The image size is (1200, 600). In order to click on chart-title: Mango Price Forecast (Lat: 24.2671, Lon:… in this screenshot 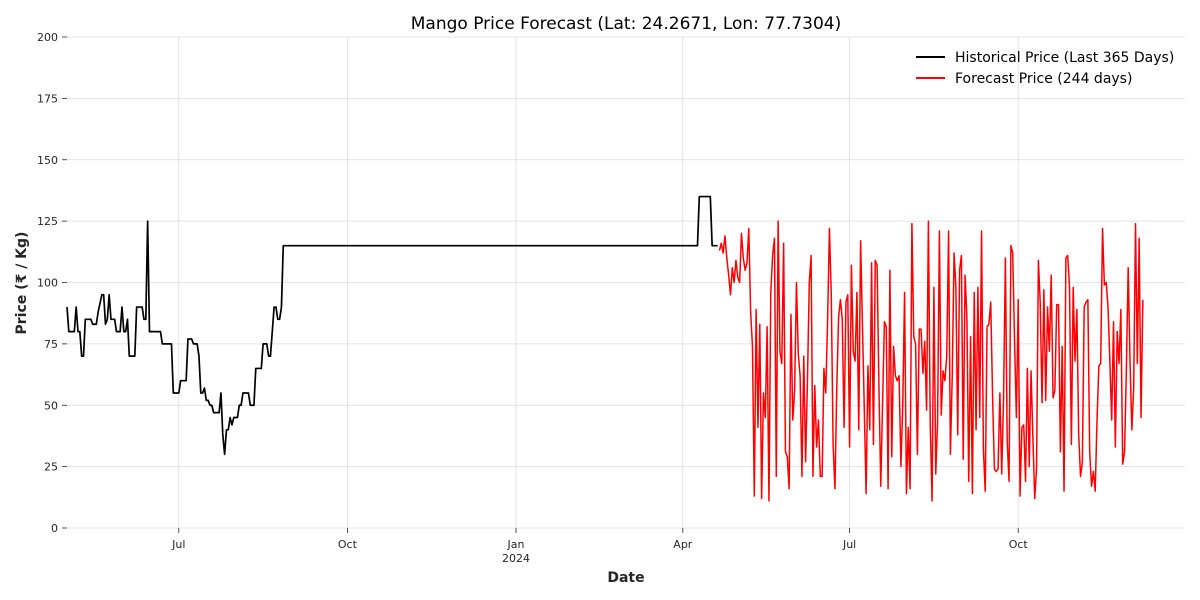, I will do `click(626, 24)`.